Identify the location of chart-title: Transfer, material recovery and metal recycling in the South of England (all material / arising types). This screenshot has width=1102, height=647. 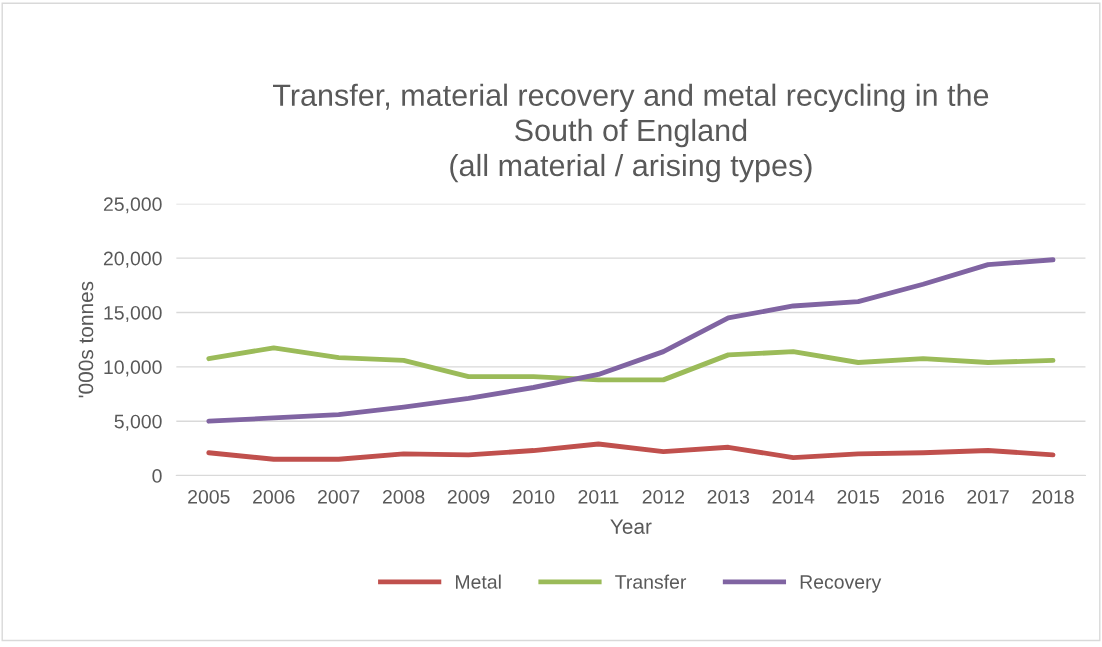
(631, 133).